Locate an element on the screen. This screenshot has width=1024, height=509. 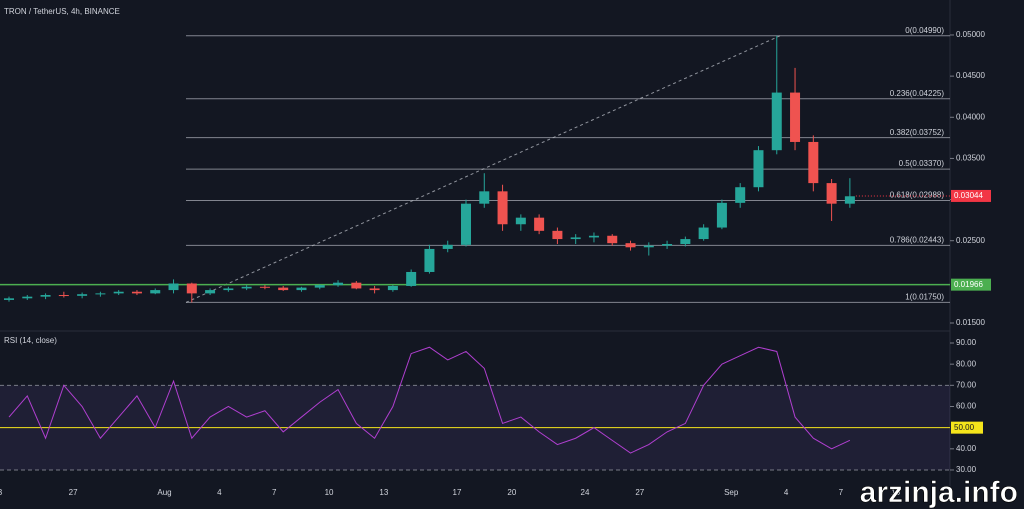
y-tick-label: 0.05000 is located at coordinates (970, 34).